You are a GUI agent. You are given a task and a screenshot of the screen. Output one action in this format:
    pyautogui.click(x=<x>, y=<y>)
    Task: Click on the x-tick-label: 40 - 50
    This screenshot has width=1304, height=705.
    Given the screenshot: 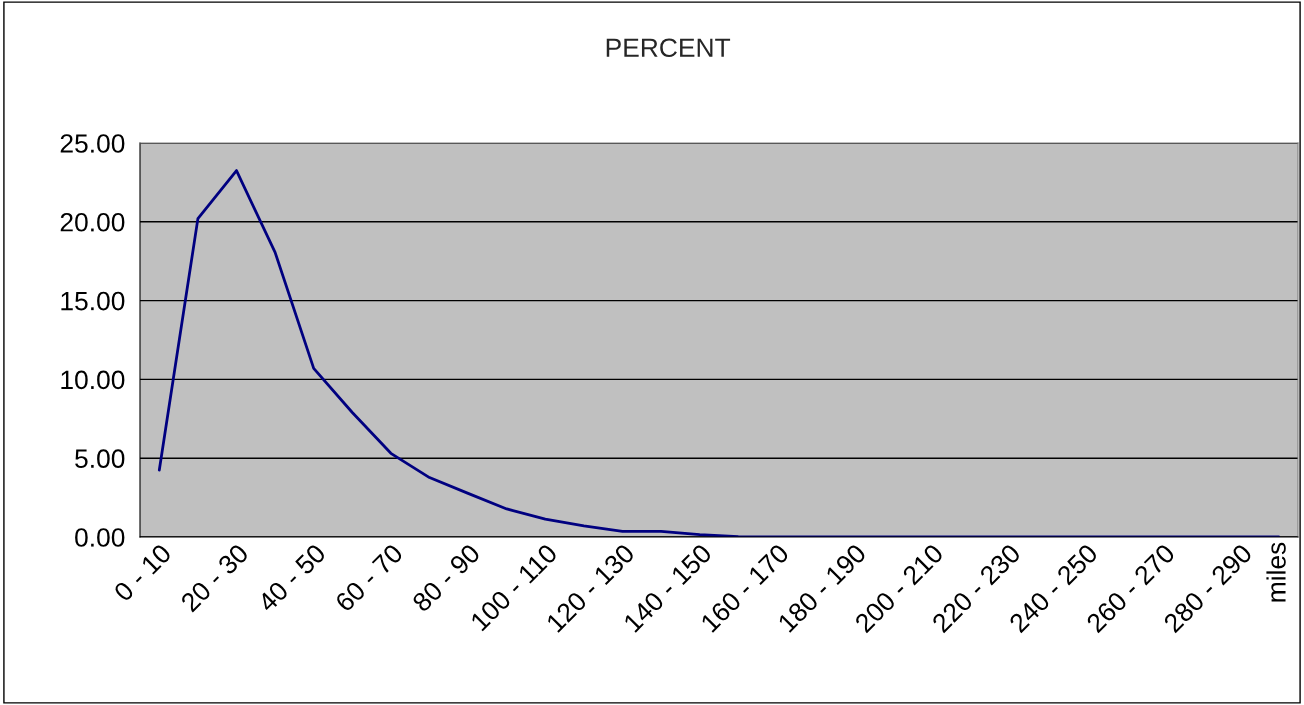 What is the action you would take?
    pyautogui.click(x=291, y=578)
    